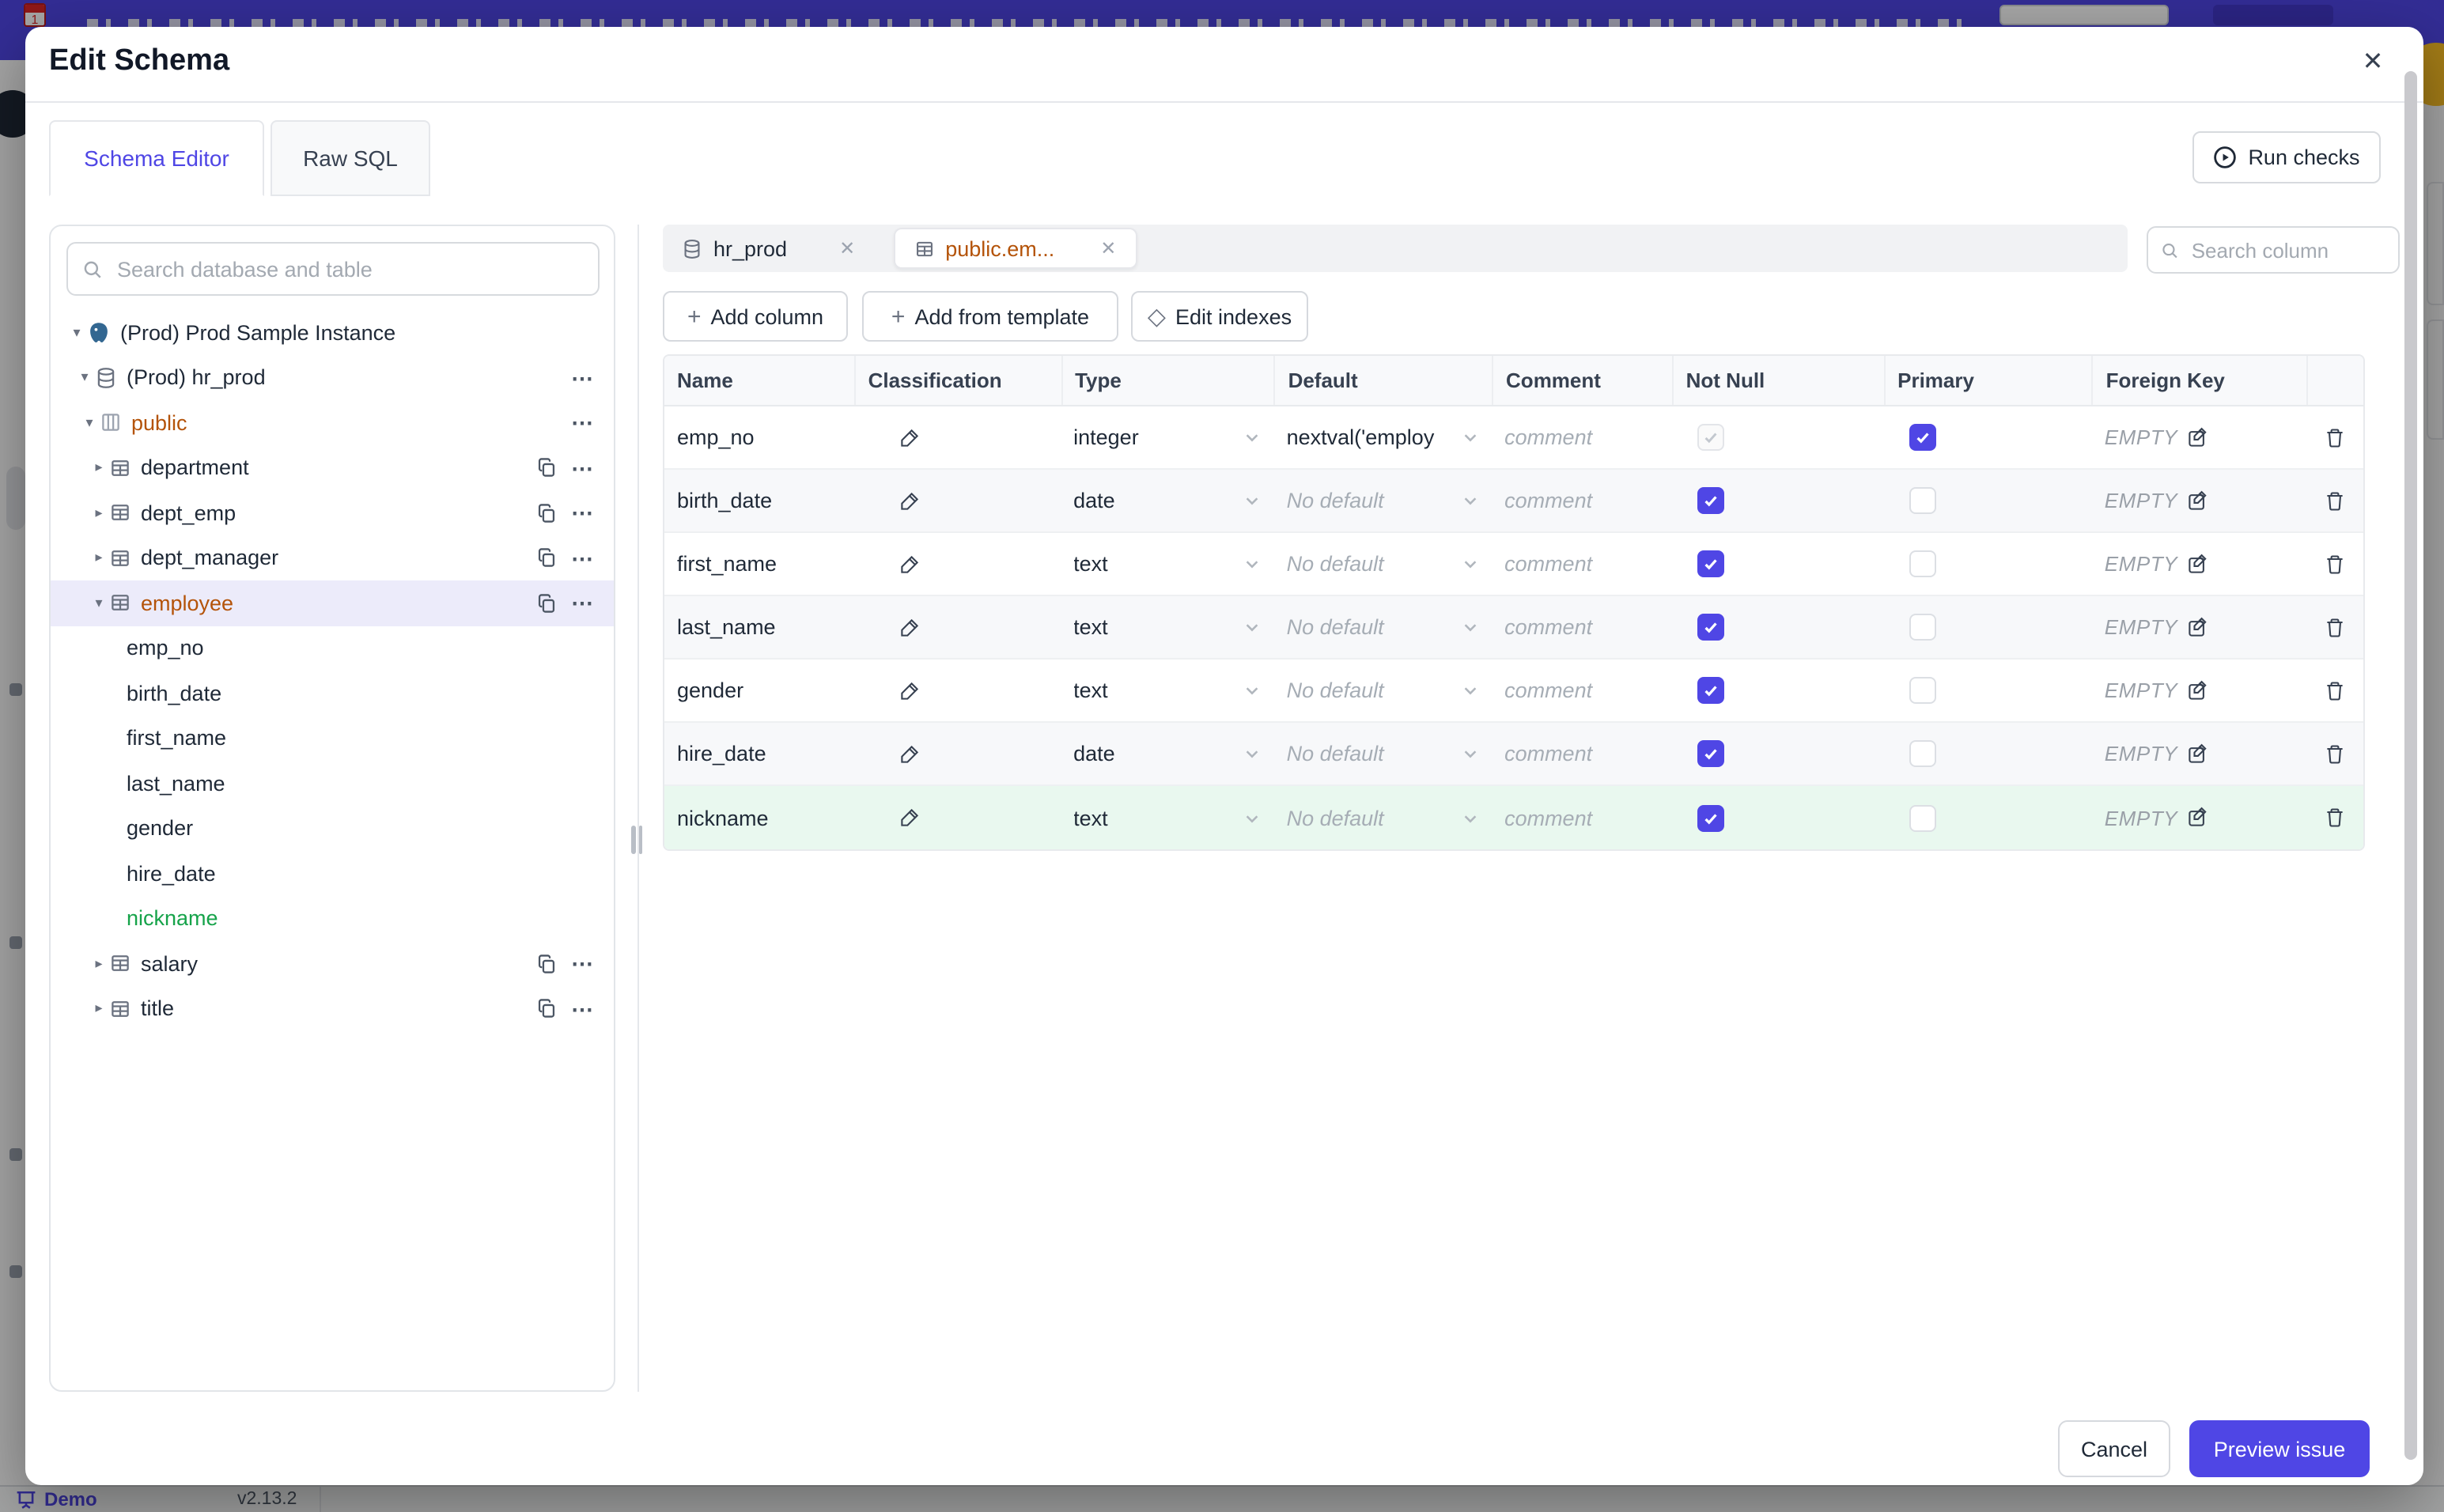  What do you see at coordinates (332, 558) in the screenshot?
I see `tree-item-table: ▸ dept_manager ⋯` at bounding box center [332, 558].